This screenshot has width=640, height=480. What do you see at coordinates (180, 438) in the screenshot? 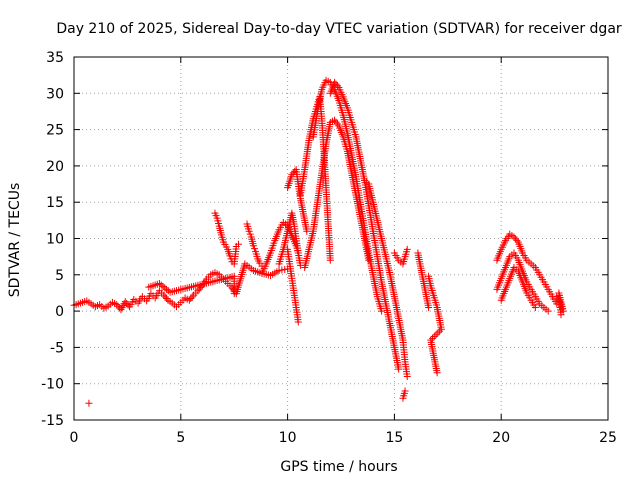
I see `x-tick-label: 5` at bounding box center [180, 438].